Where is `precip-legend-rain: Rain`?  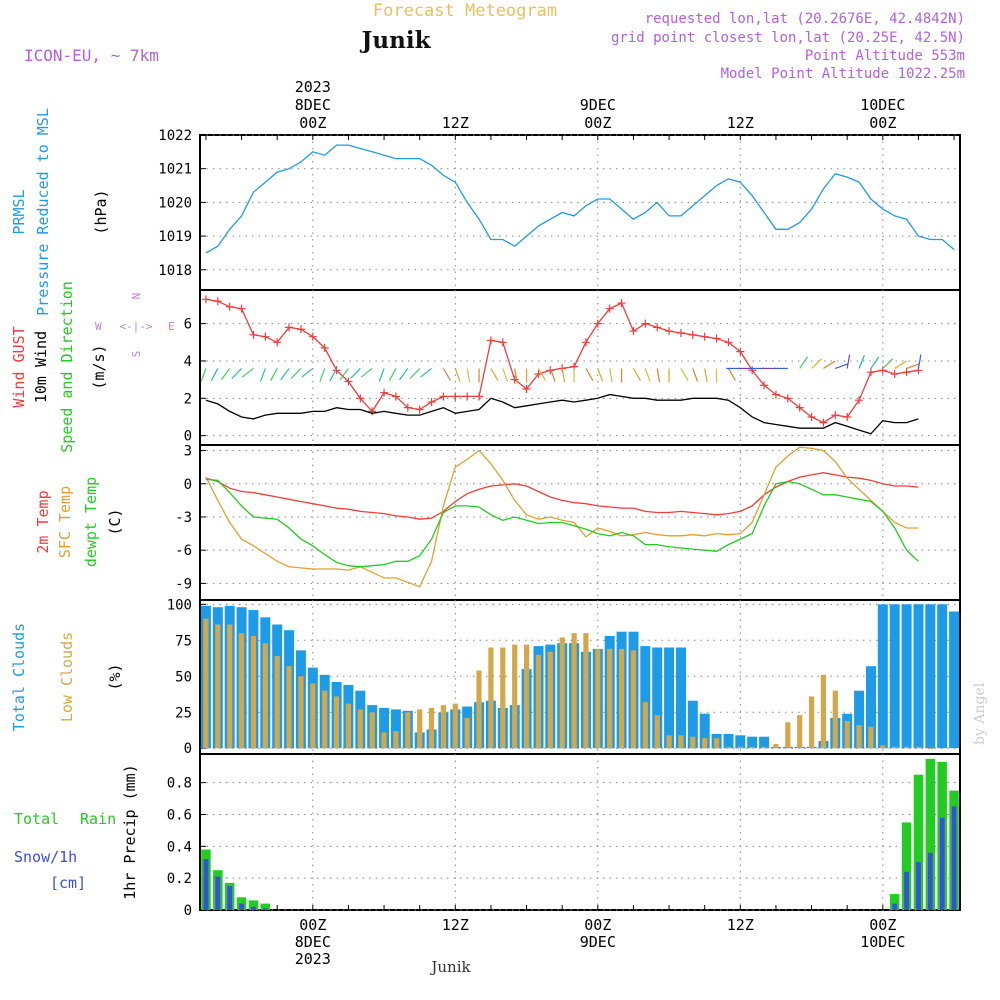 precip-legend-rain: Rain is located at coordinates (98, 819).